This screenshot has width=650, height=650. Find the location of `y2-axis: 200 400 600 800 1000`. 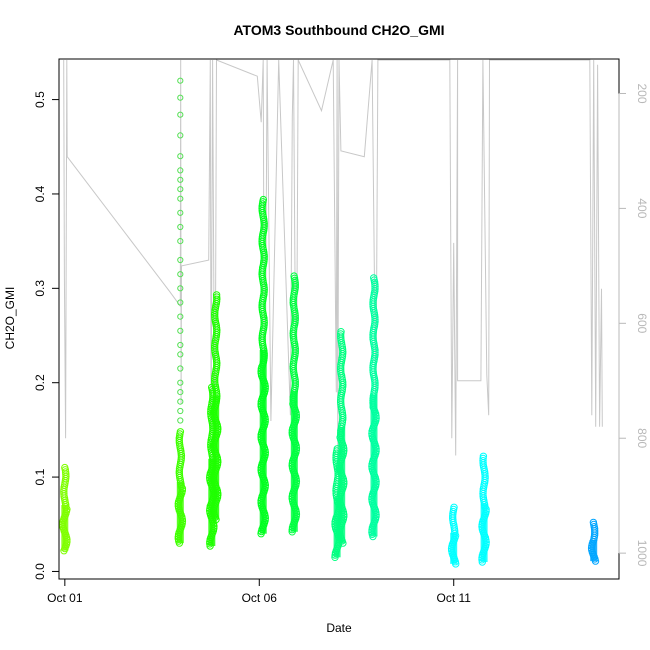

y2-axis: 200 400 600 800 1000 is located at coordinates (633, 325).